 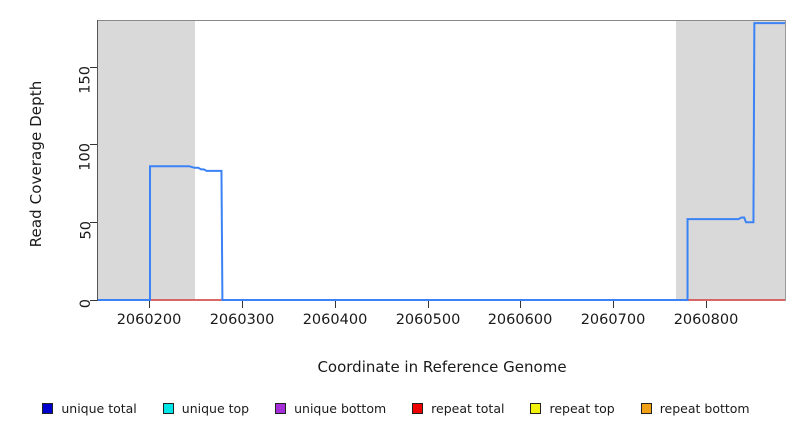 What do you see at coordinates (468, 408) in the screenshot?
I see `legend-label: repeat total` at bounding box center [468, 408].